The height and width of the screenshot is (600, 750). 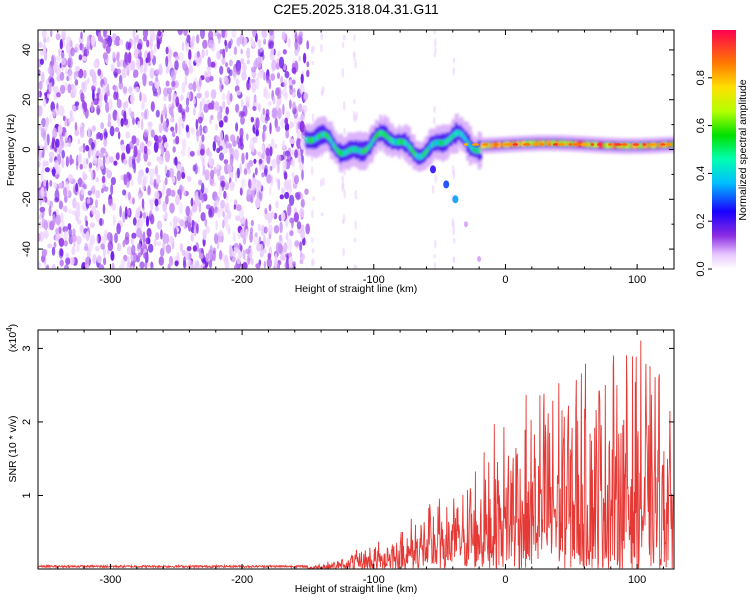 What do you see at coordinates (9, 329) in the screenshot?
I see `snr-multiplier-exp: 4` at bounding box center [9, 329].